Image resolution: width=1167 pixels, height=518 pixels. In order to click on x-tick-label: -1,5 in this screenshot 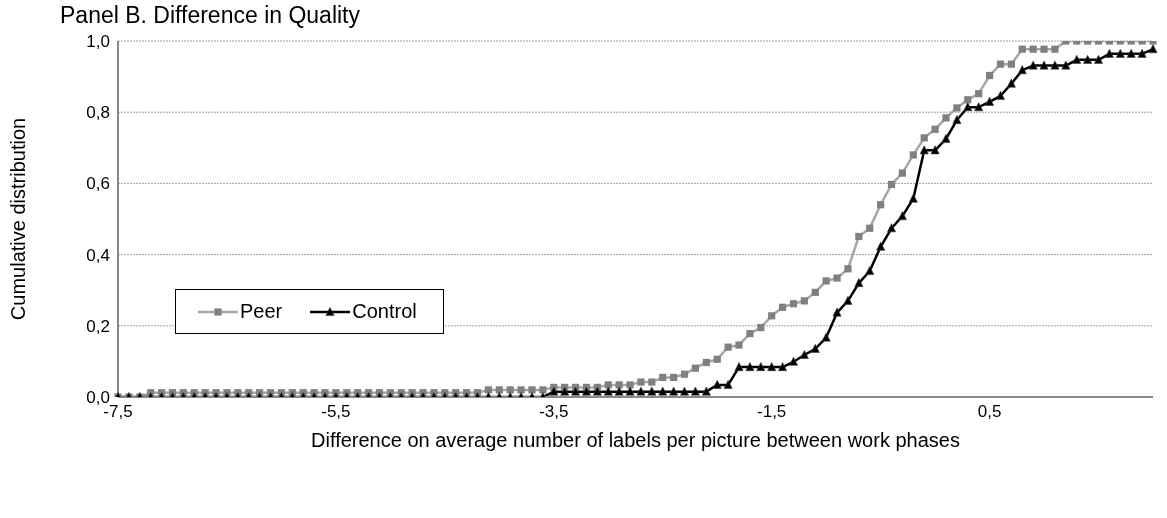, I will do `click(772, 412)`.